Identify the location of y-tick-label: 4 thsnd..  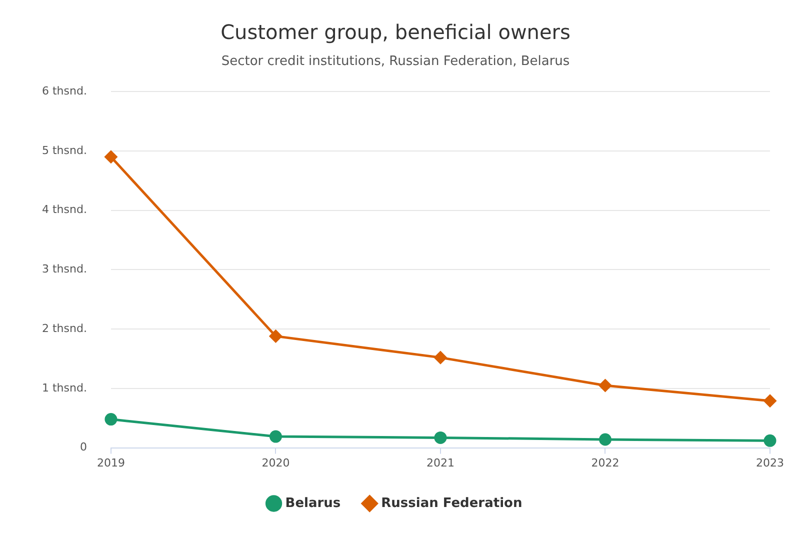
(64, 209).